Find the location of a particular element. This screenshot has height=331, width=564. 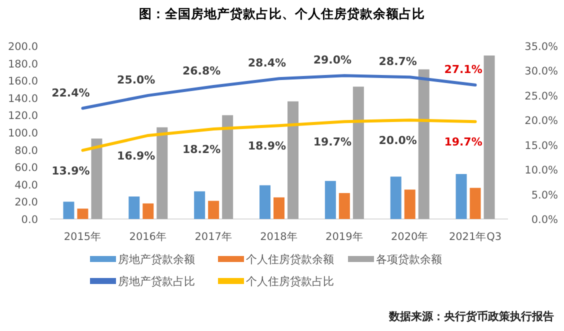

y-tick-label: 0.0 is located at coordinates (29, 220).